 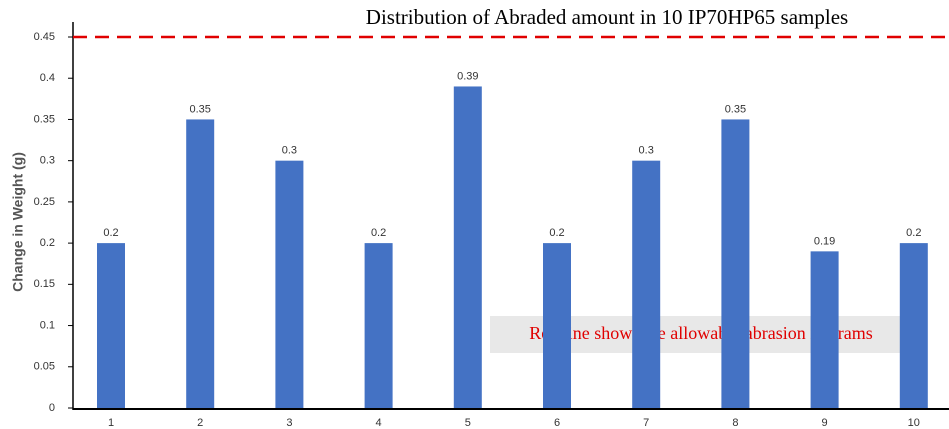 What do you see at coordinates (289, 423) in the screenshot?
I see `x-tick-label: 3` at bounding box center [289, 423].